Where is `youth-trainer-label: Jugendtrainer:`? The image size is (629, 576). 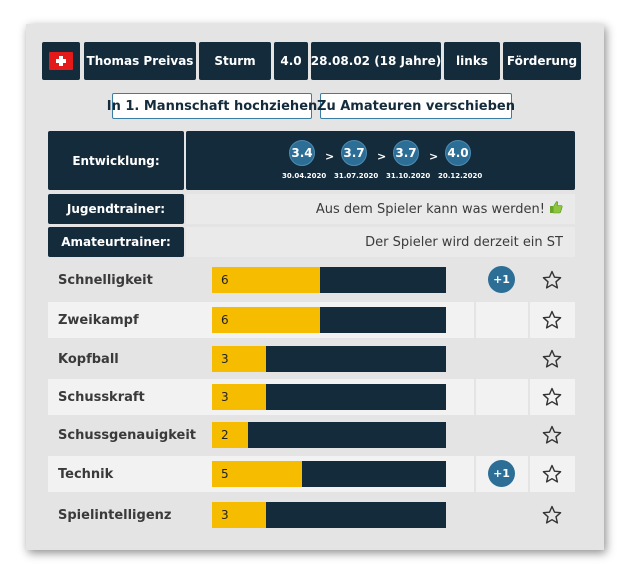
youth-trainer-label: Jugendtrainer: is located at coordinates (116, 209).